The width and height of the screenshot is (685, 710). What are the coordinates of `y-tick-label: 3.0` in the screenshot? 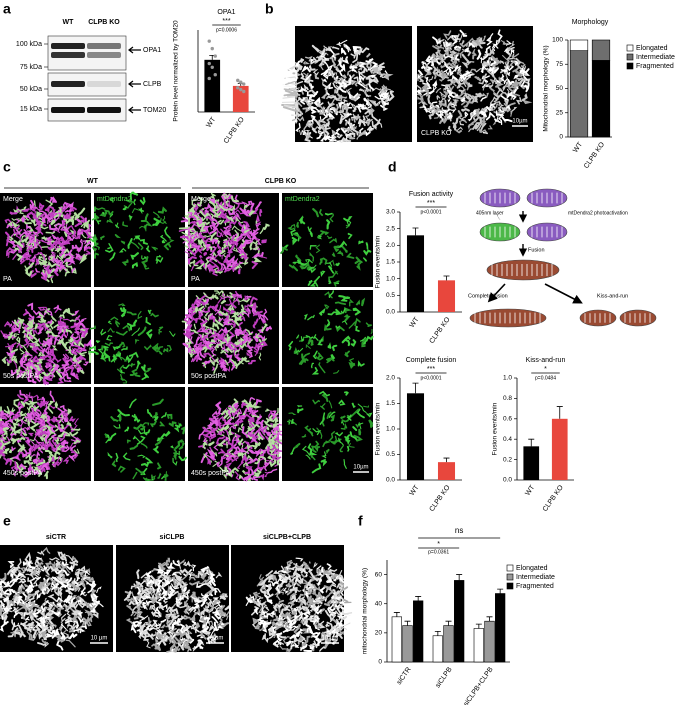 It's located at (390, 212).